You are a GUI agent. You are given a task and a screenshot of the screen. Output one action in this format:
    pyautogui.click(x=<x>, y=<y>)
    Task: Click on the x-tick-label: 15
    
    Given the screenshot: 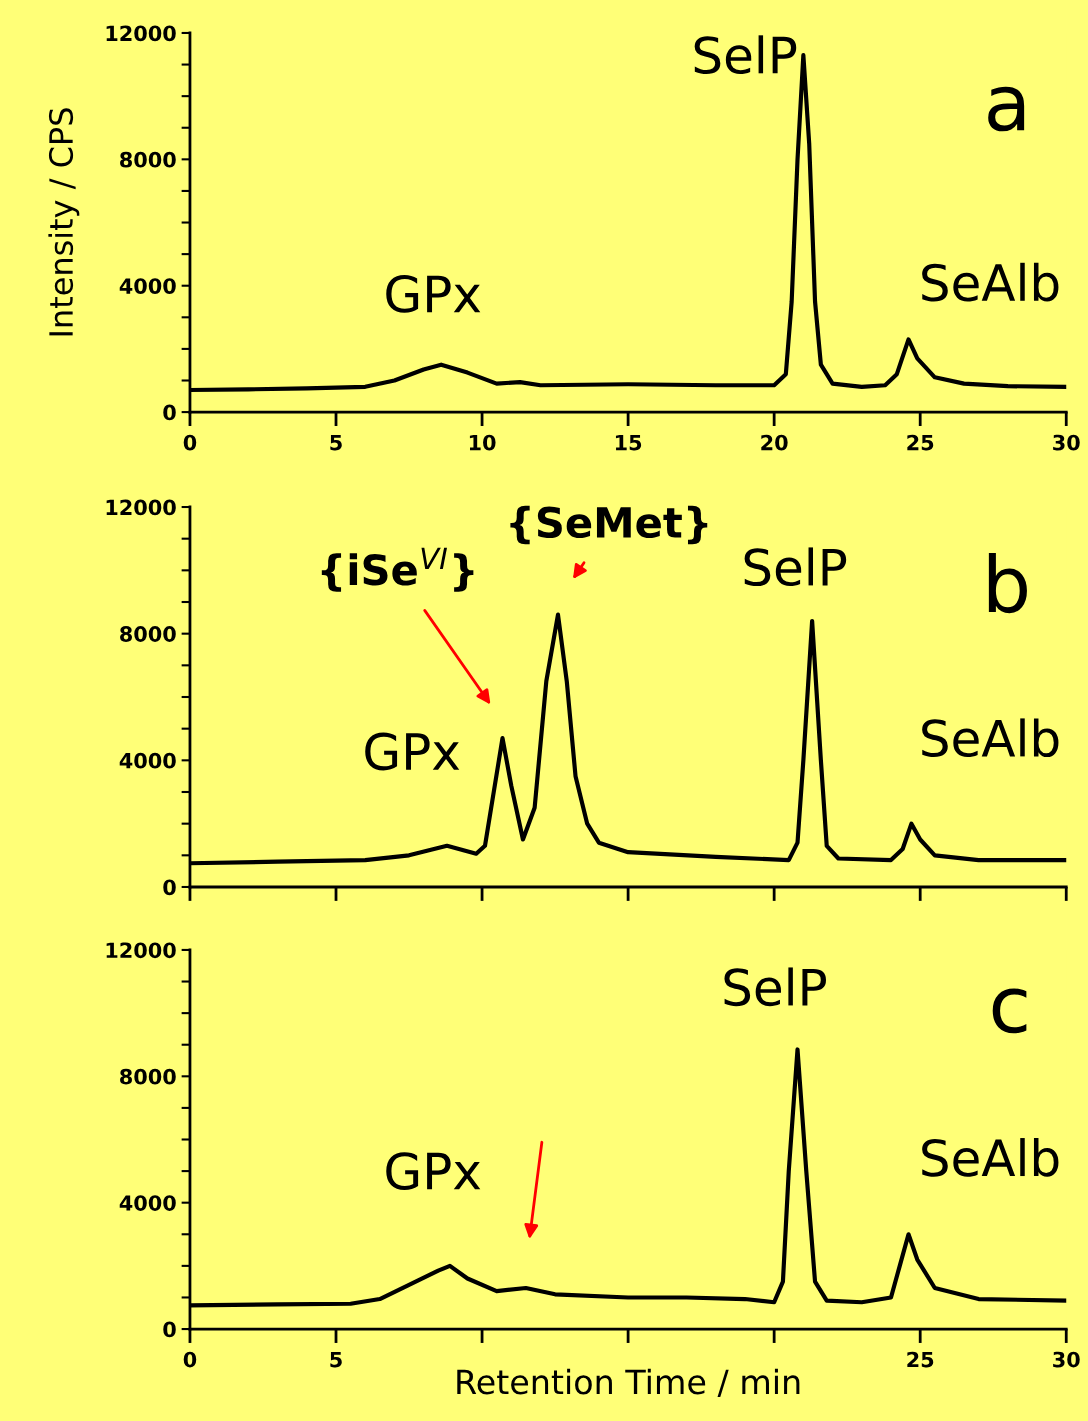 What is the action you would take?
    pyautogui.click(x=628, y=442)
    